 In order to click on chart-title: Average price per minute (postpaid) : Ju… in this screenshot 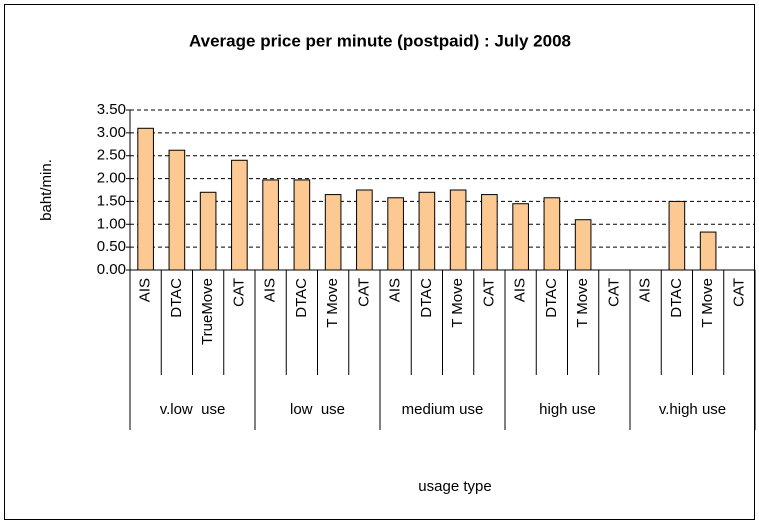, I will do `click(380, 40)`.